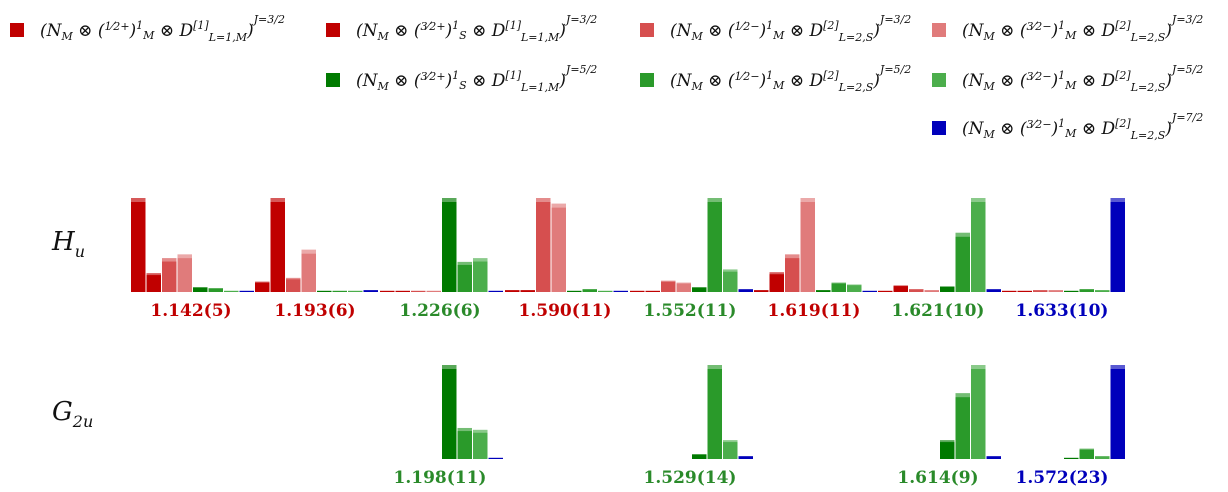 The height and width of the screenshot is (492, 1228). Describe the element at coordinates (1067, 28) in the screenshot. I see `legend-entry-4: (NM ⊗ (3⁄2−)1M ⊗ D[2]L=2,S)J=3/2` at that location.